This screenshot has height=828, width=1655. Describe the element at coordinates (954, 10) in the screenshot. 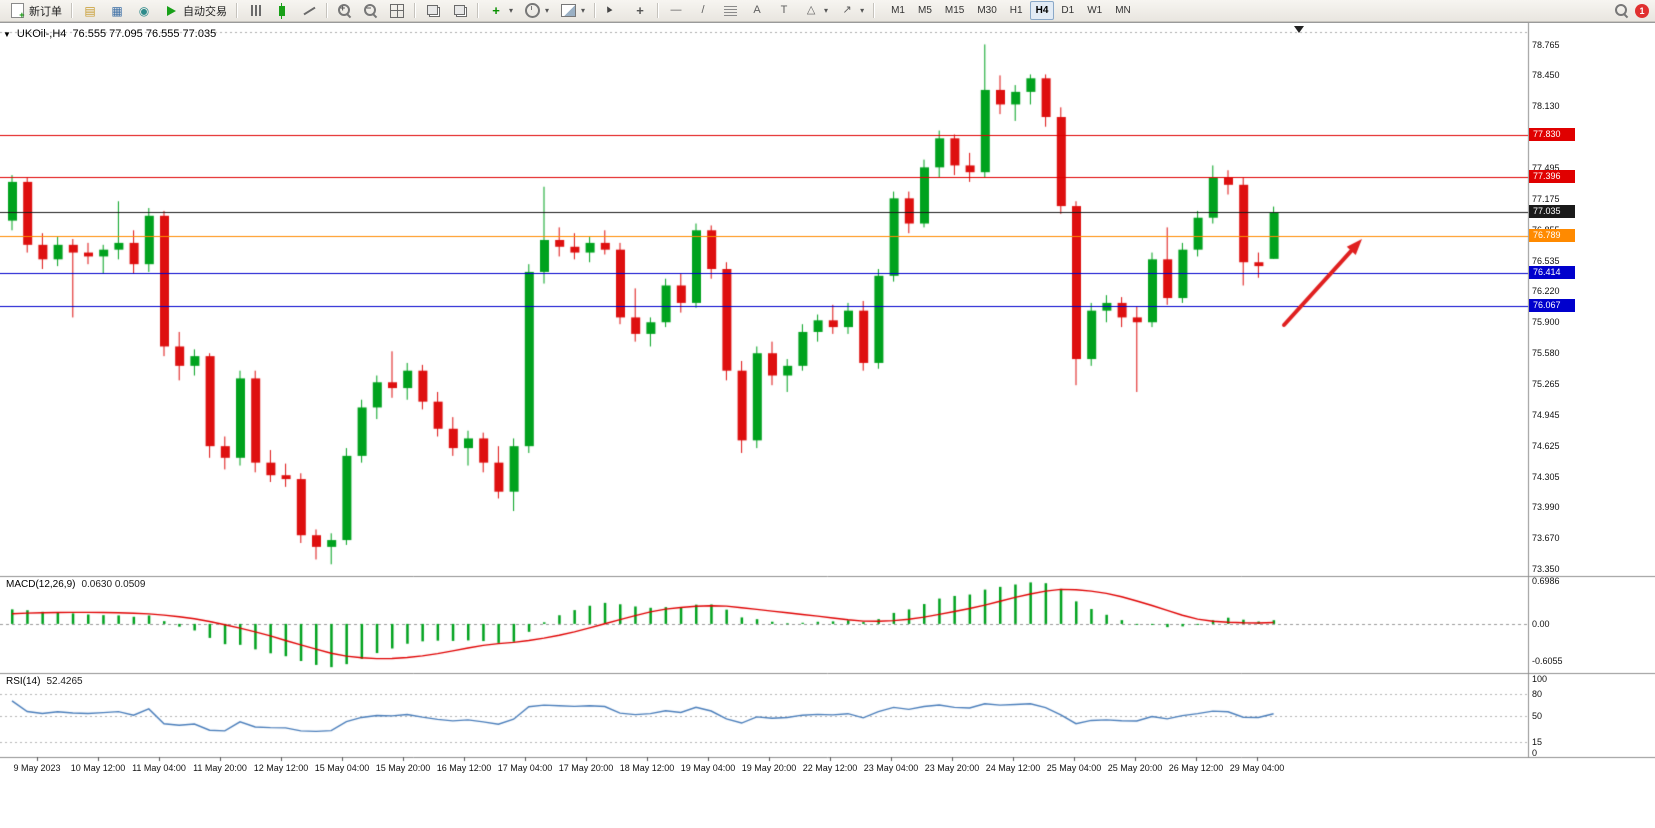

I see `timeframe-button-M15: M15` at that location.